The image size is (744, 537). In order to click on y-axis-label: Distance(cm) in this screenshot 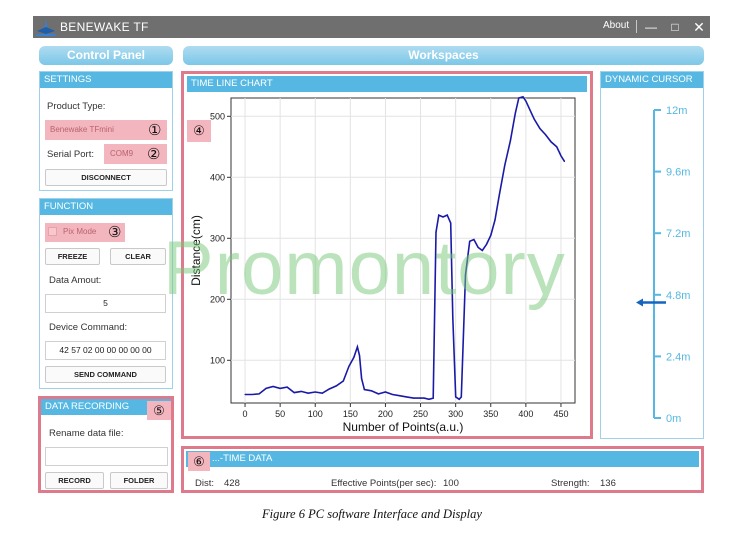, I will do `click(196, 250)`.